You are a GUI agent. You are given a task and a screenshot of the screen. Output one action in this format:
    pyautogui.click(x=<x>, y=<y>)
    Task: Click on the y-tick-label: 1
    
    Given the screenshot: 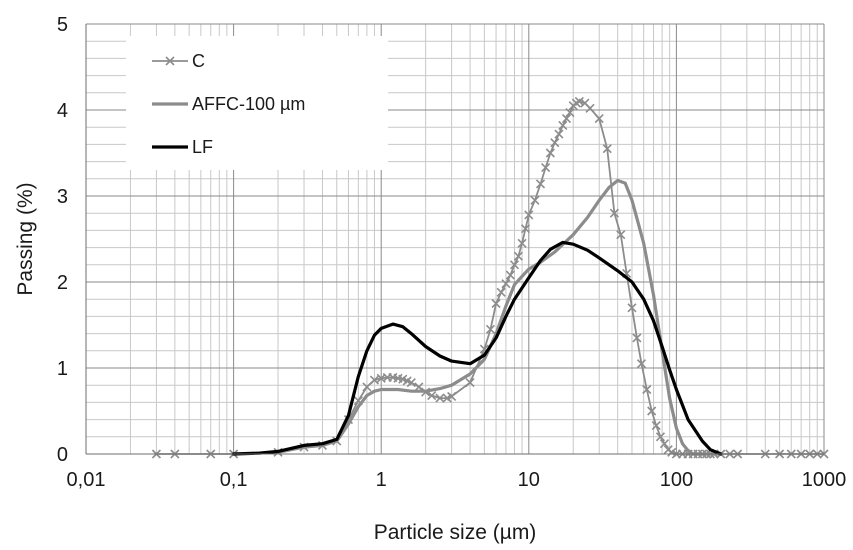 What is the action you would take?
    pyautogui.click(x=62, y=369)
    